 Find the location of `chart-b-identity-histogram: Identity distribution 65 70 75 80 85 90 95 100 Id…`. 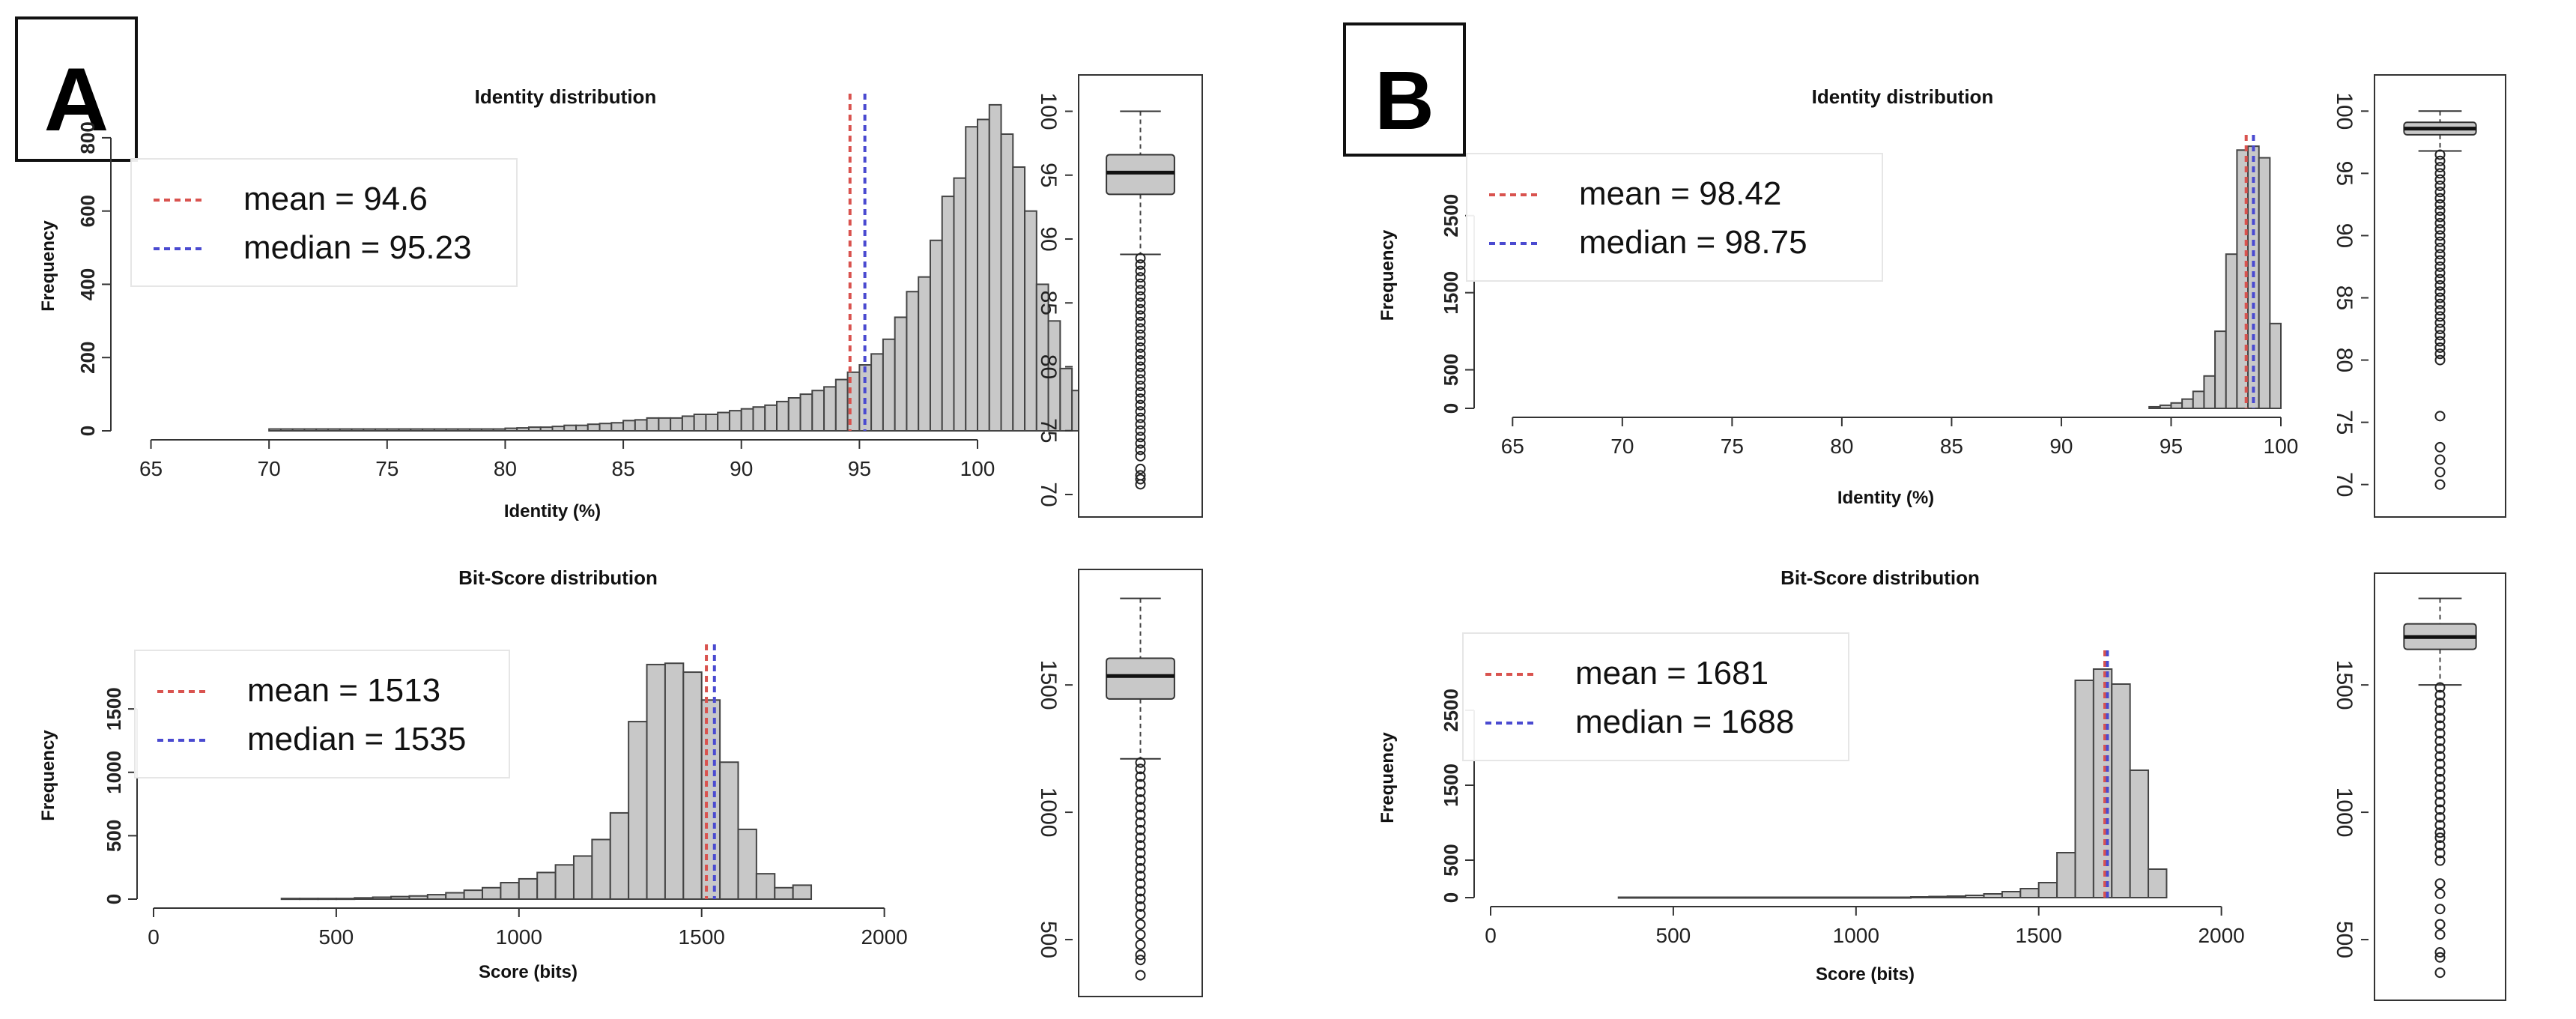

chart-b-identity-histogram: Identity distribution 65 70 75 80 85 90 95 100 Id… is located at coordinates (1838, 296).